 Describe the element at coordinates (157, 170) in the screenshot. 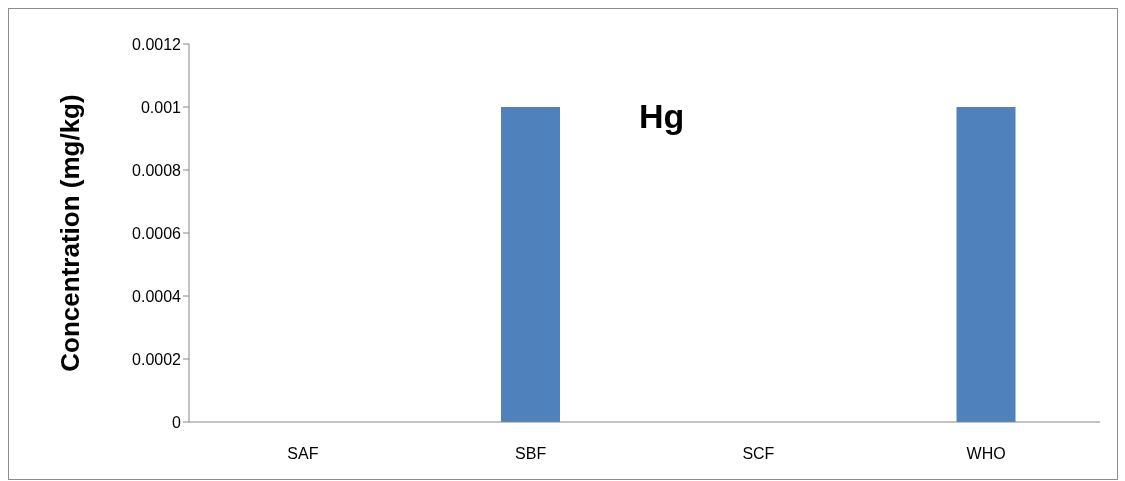

I see `y-tick-label: 0.0008` at that location.